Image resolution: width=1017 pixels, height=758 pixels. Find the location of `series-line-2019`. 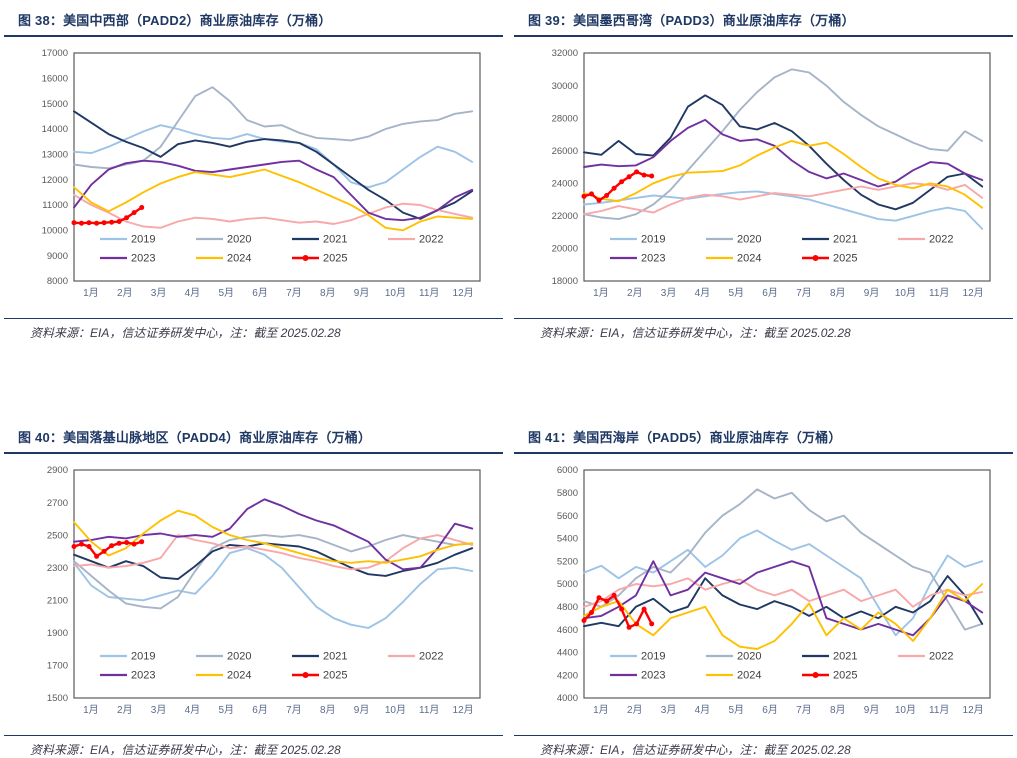

series-line-2019 is located at coordinates (783, 583).